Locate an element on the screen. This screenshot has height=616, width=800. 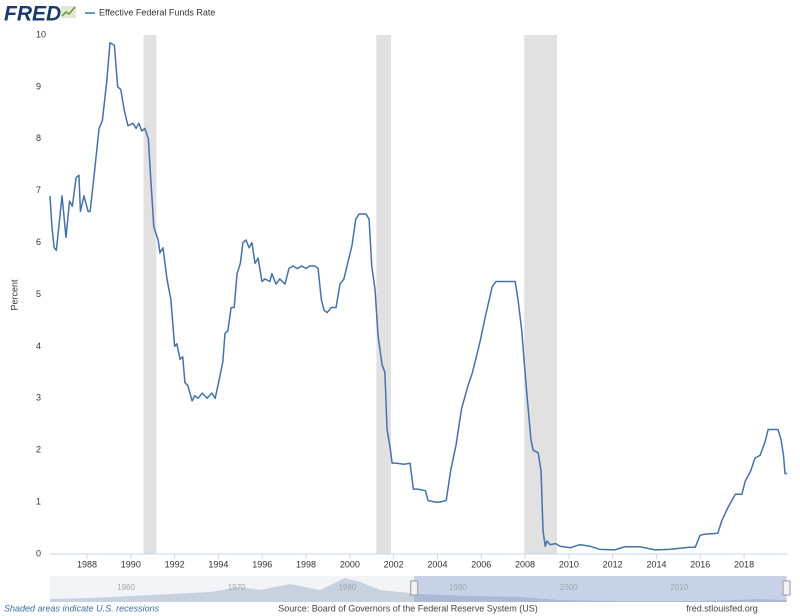
y-tick-label: 6 is located at coordinates (38, 242).